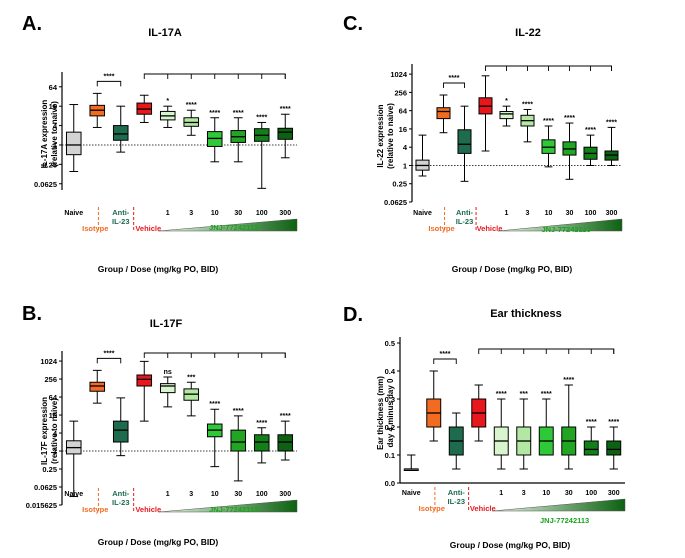  What do you see at coordinates (380, 135) in the screenshot?
I see `y-axis-label-line: IL-22 expression` at bounding box center [380, 135].